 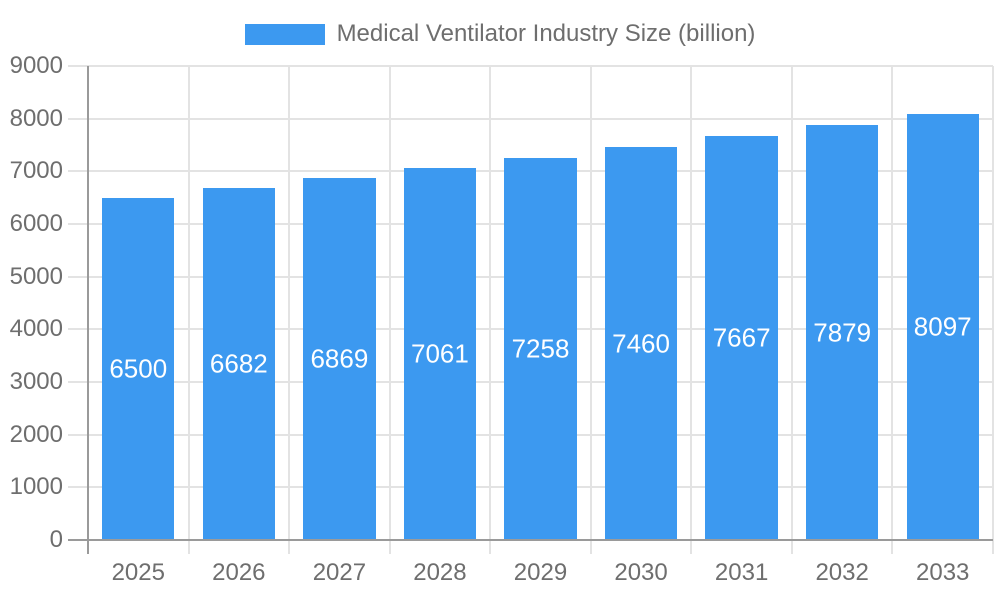 I want to click on x-axis-line, so click(x=530, y=540).